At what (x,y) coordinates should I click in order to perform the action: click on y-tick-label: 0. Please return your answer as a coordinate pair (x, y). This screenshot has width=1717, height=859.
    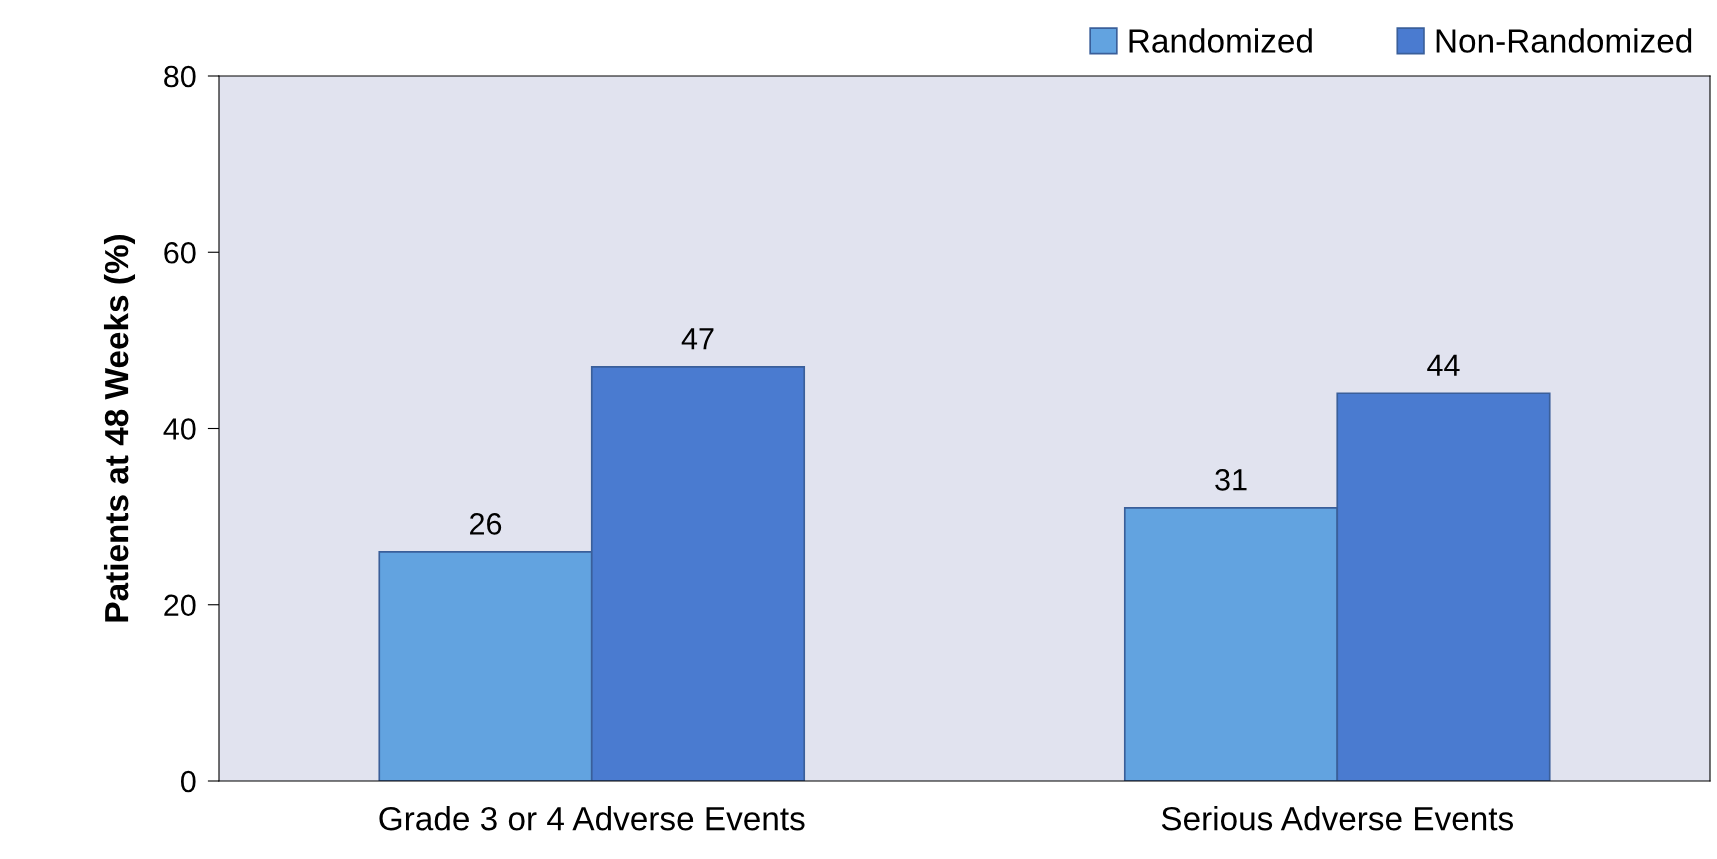
    Looking at the image, I should click on (188, 781).